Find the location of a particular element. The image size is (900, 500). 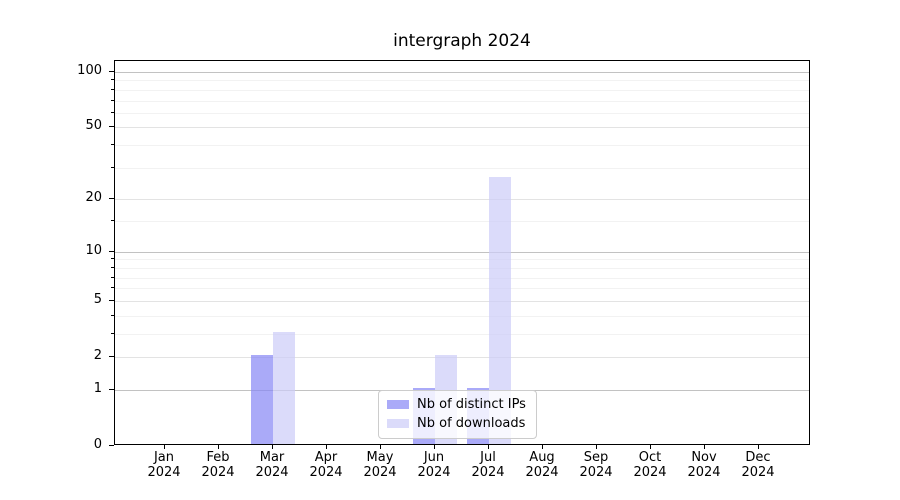

legend-label: Nb of downloads is located at coordinates (471, 423).